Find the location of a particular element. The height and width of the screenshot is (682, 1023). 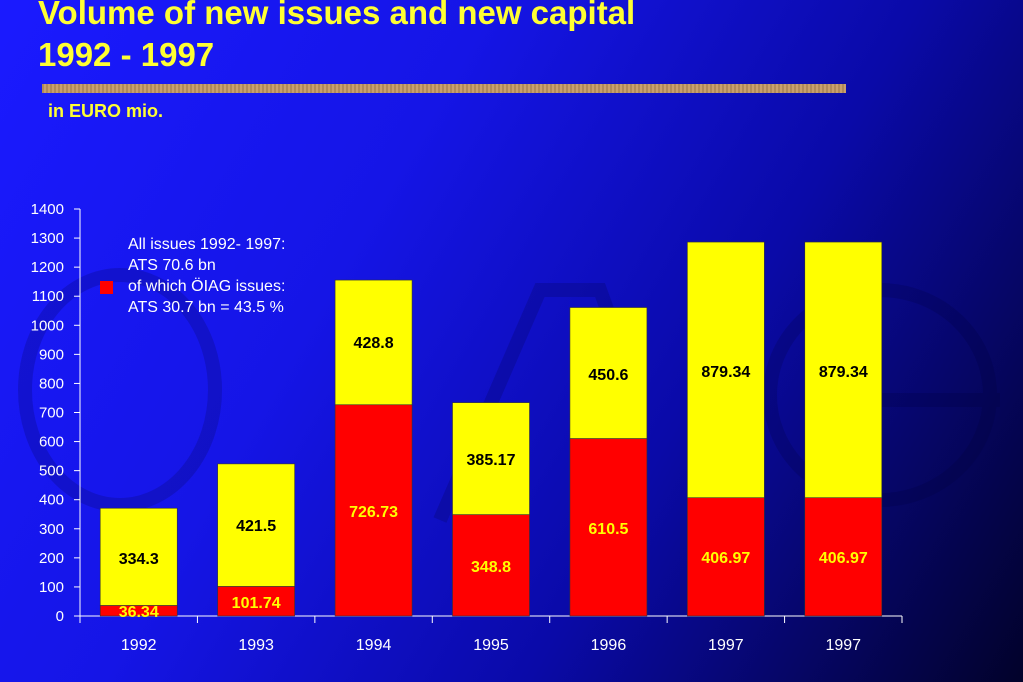

x-tick-label: 1996 is located at coordinates (609, 645).